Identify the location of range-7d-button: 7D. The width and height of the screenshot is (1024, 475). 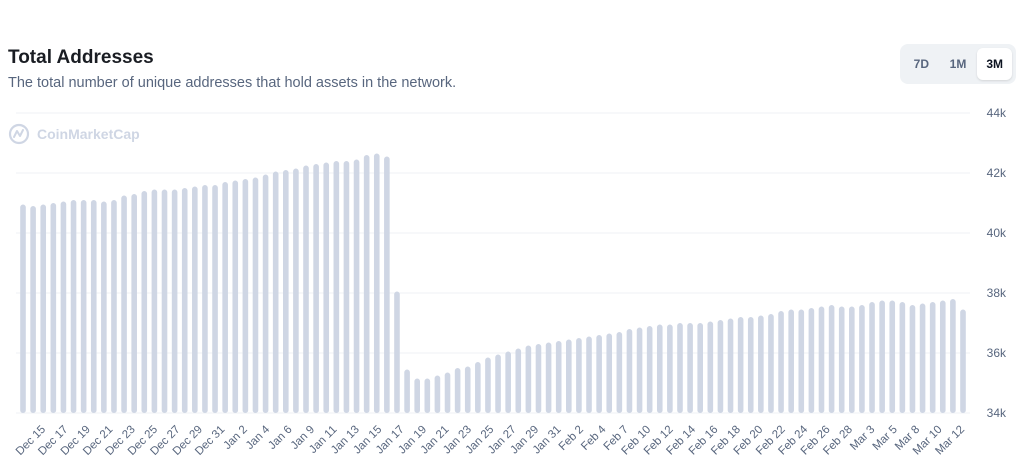
(921, 64).